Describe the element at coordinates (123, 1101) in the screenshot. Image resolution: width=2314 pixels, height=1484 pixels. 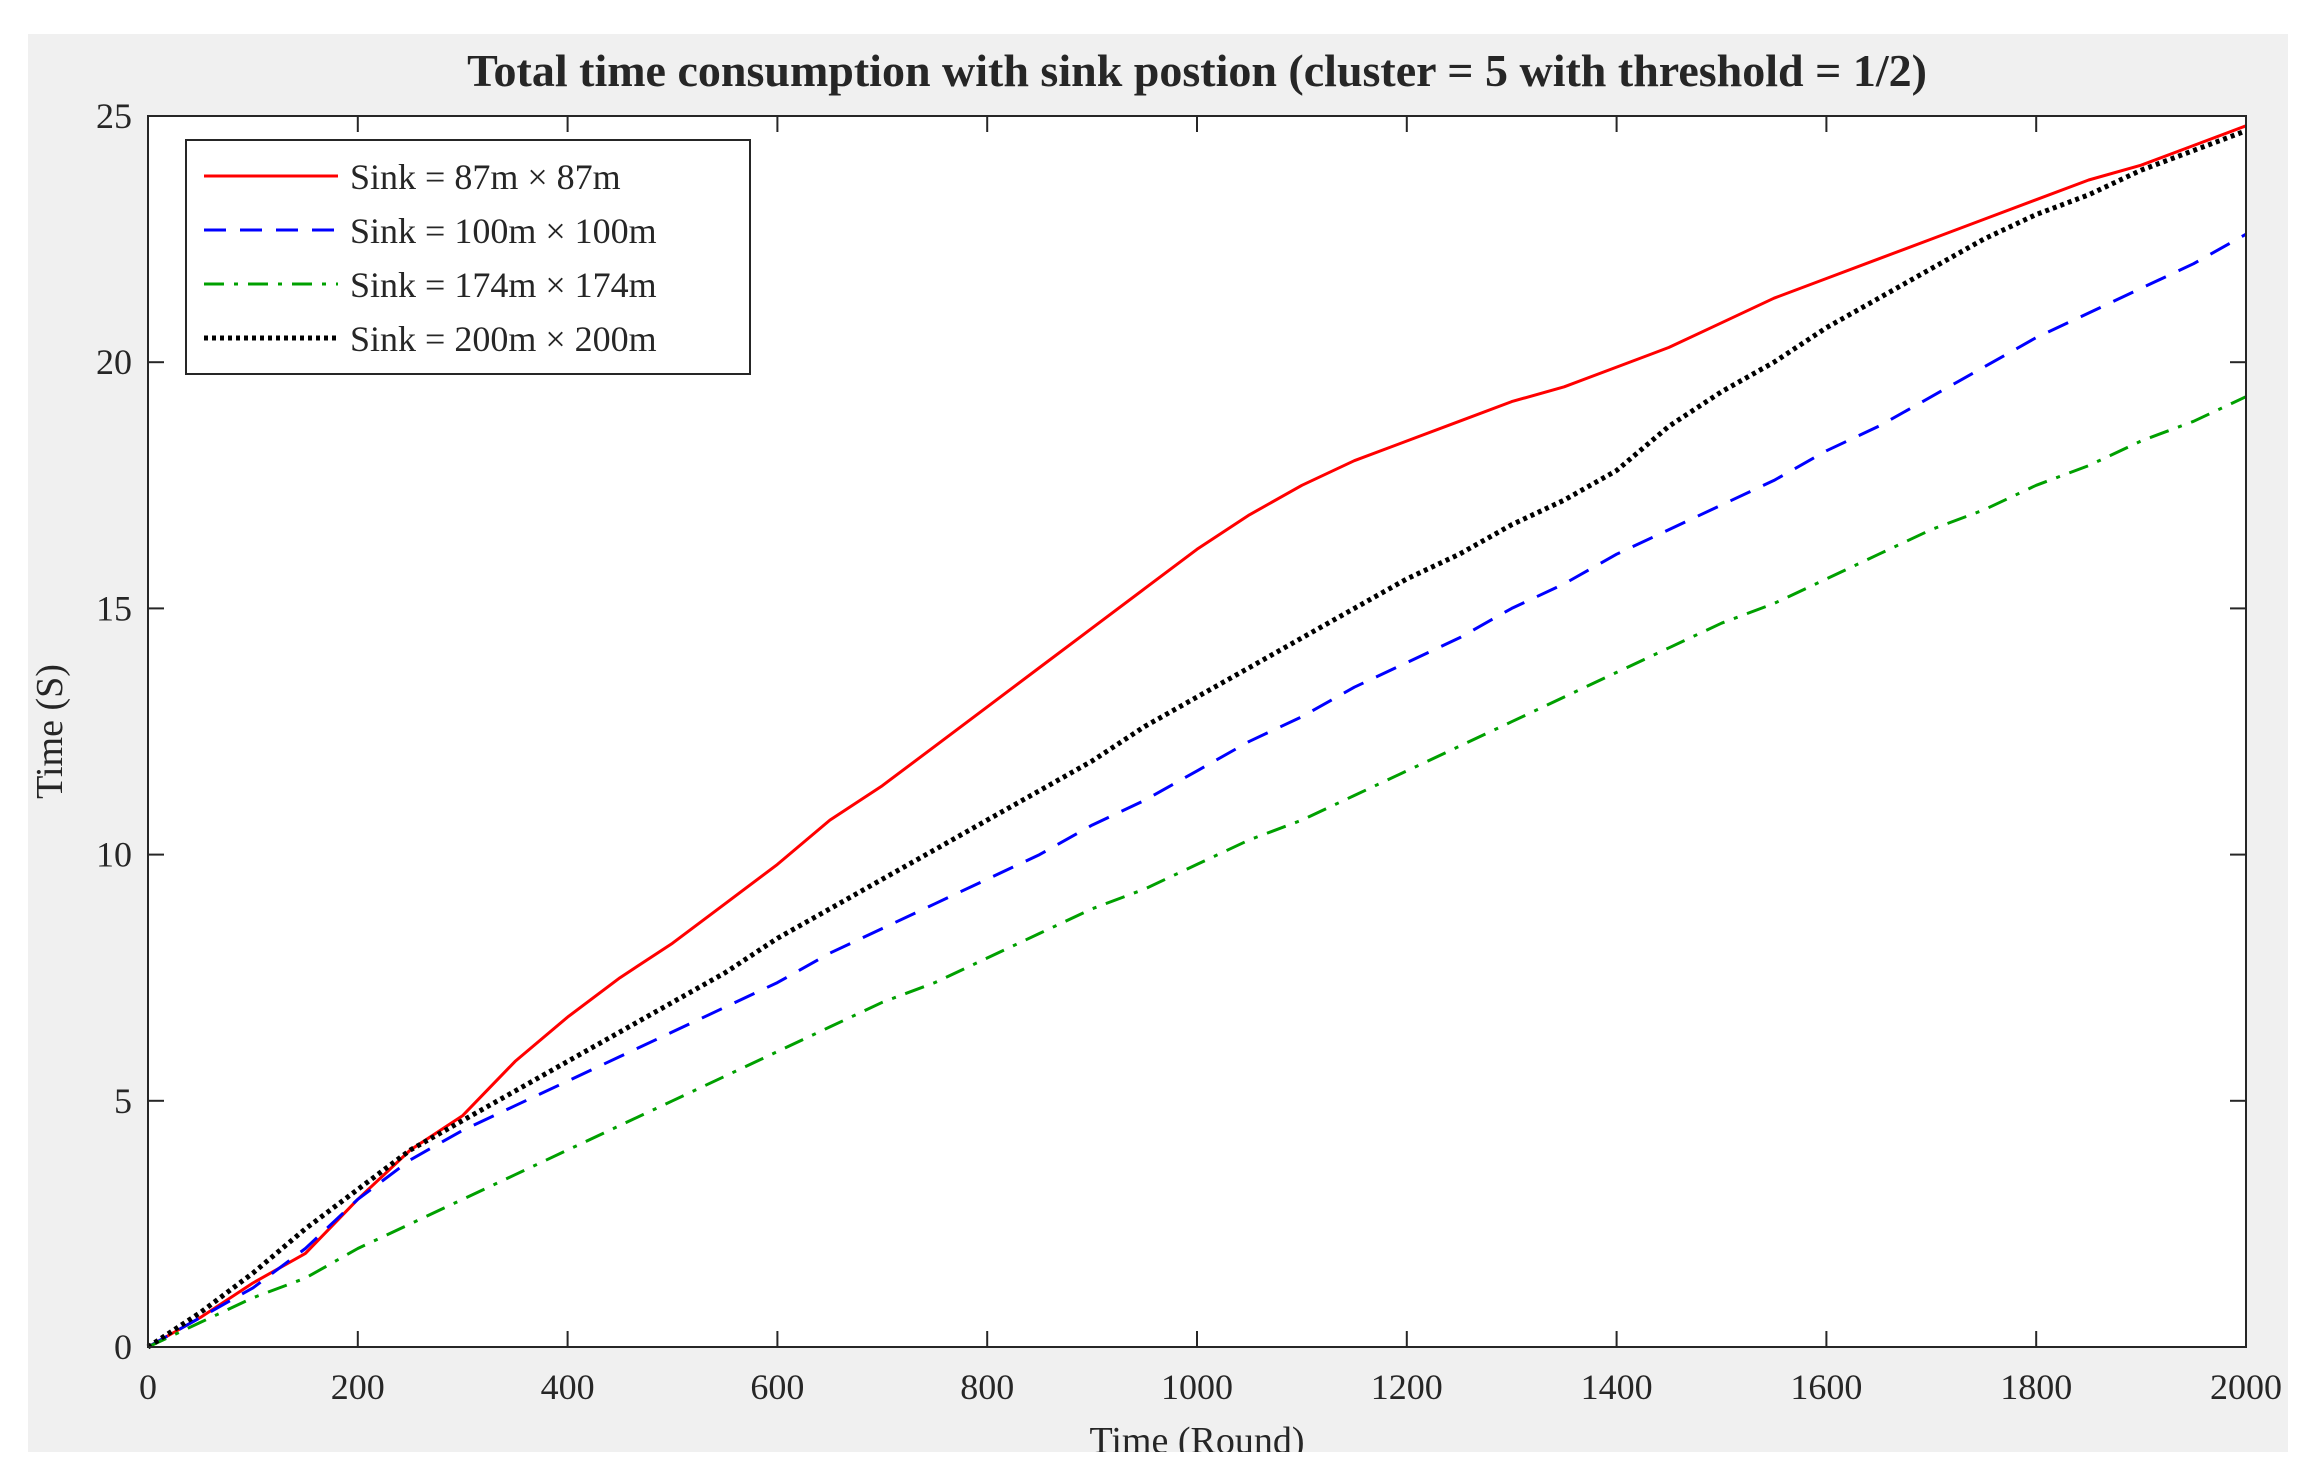
I see `y-tick-label: 5` at that location.